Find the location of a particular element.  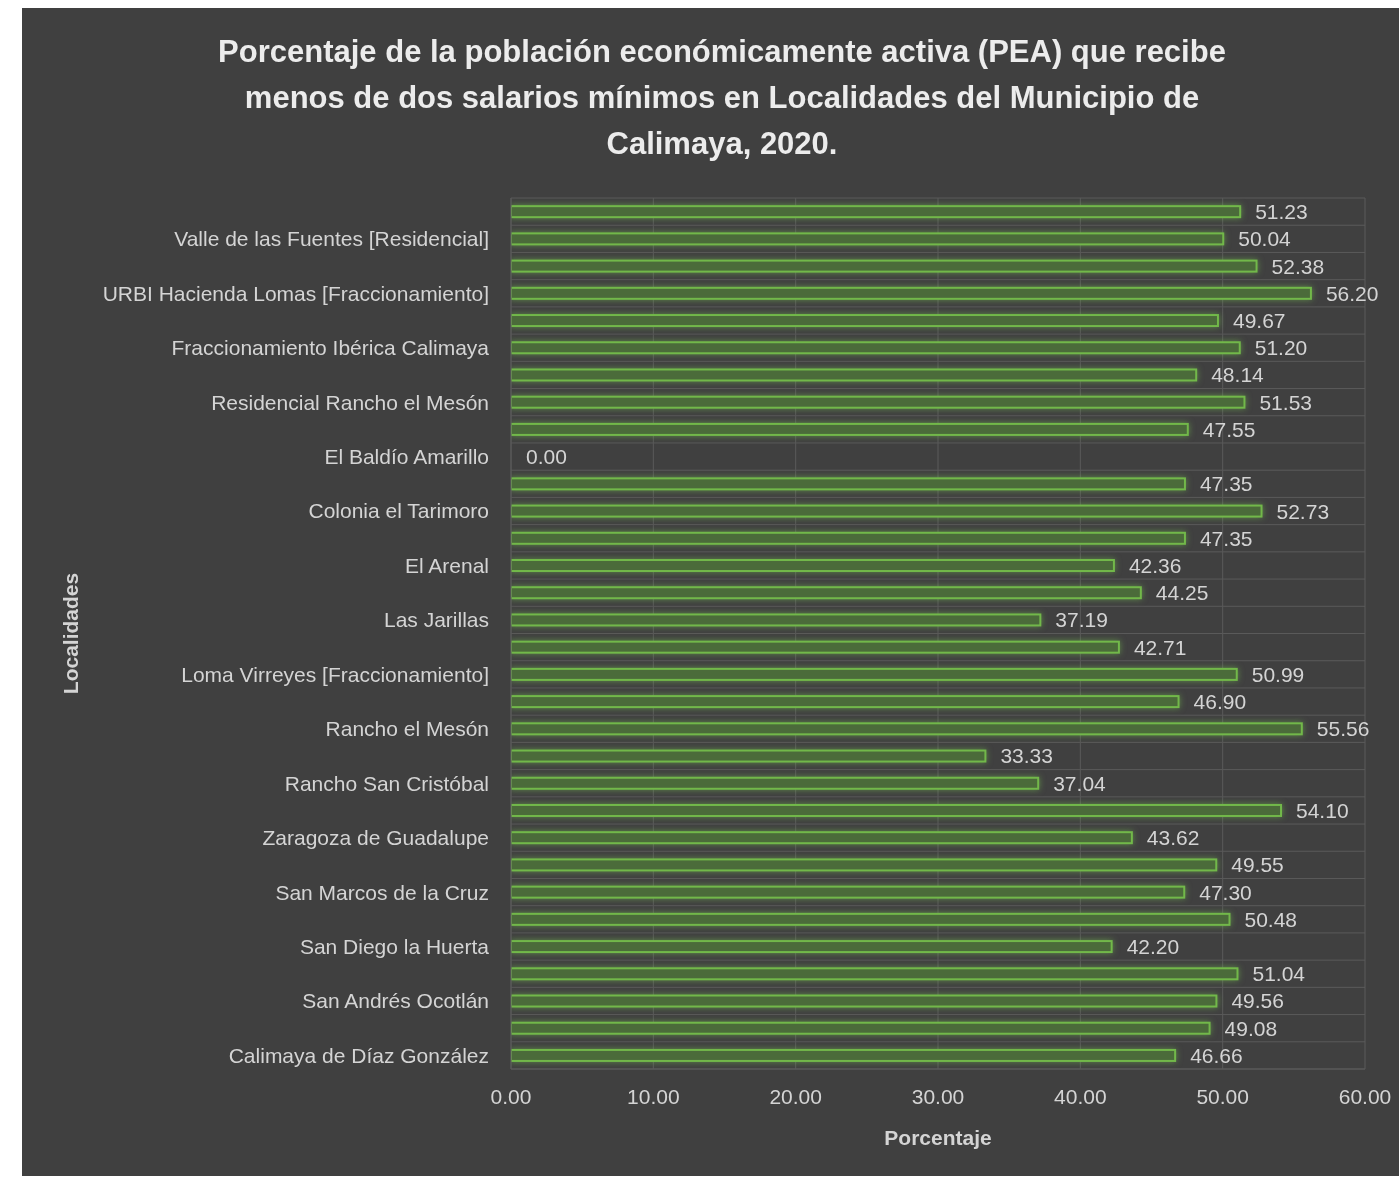

data-label: 42.36 is located at coordinates (1155, 565).